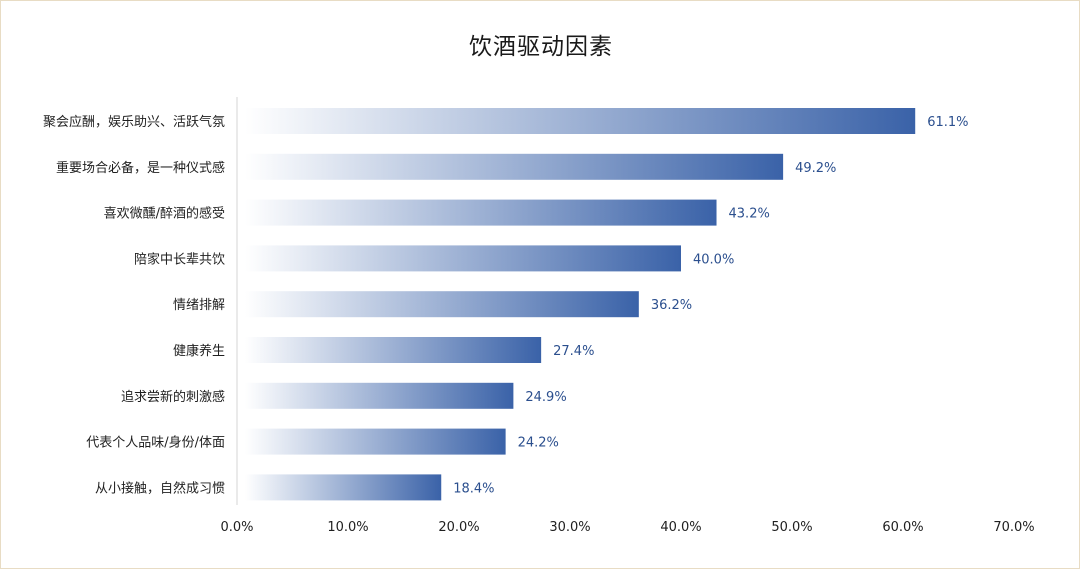 The image size is (1080, 570). I want to click on data-label: 36.2%, so click(671, 305).